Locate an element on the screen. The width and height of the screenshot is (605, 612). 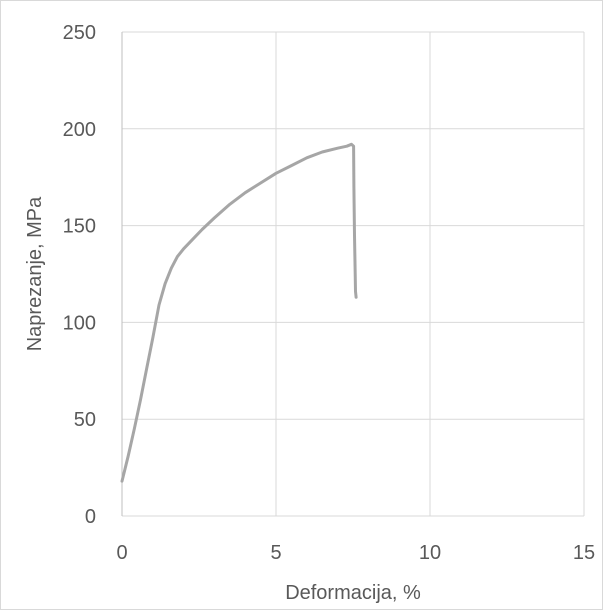
y-tick-label: 50 is located at coordinates (85, 420).